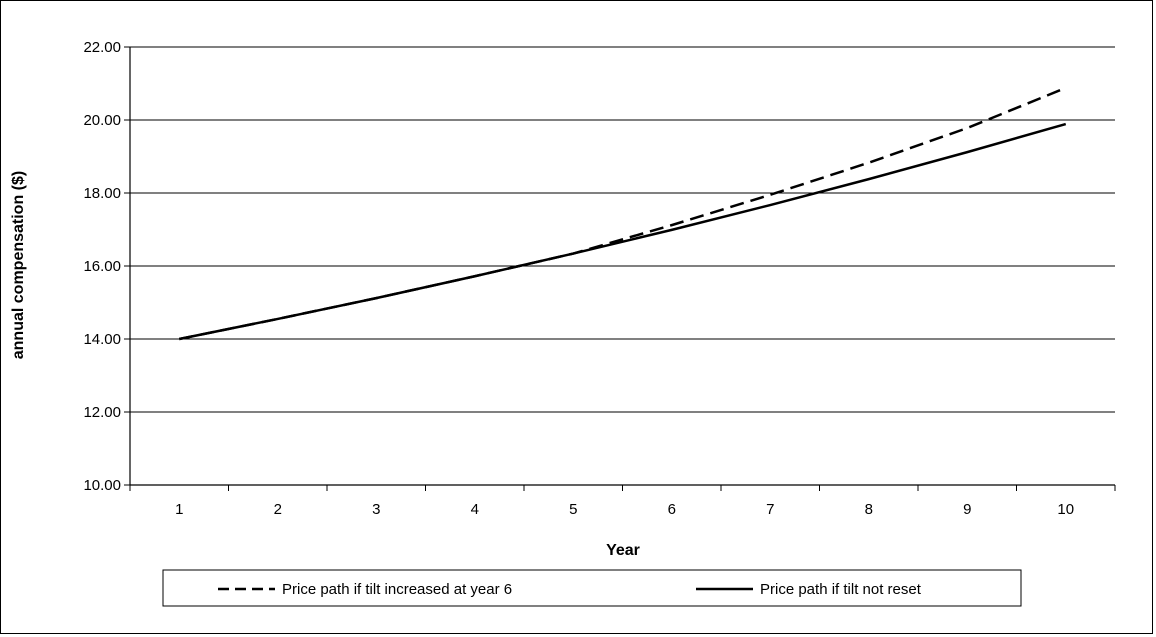  I want to click on x-tick-label: 4, so click(475, 509).